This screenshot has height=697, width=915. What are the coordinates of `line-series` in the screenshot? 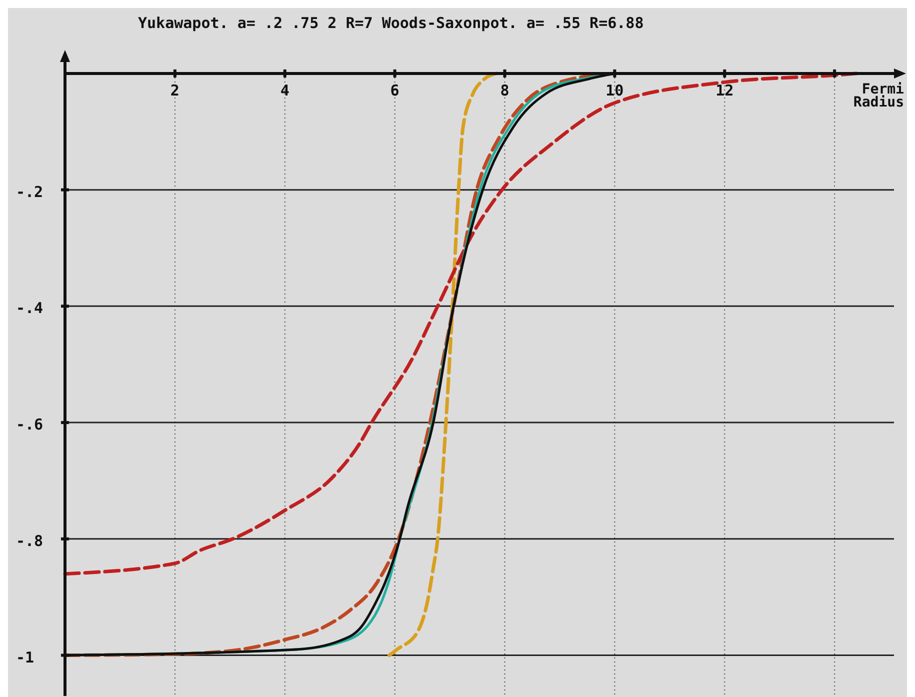 It's located at (443, 365).